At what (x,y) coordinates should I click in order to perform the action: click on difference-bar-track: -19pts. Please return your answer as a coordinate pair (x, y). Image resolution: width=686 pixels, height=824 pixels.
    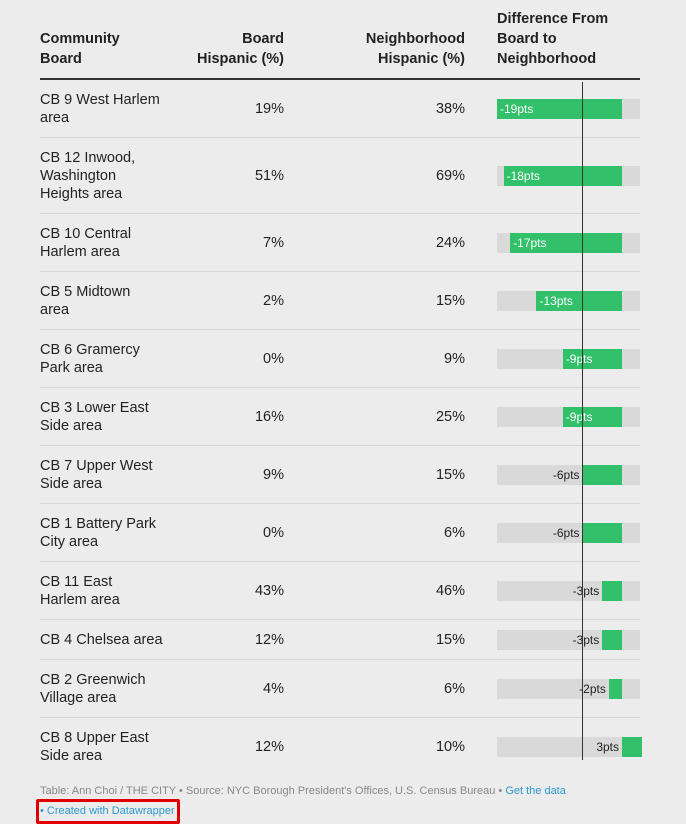
    Looking at the image, I should click on (568, 108).